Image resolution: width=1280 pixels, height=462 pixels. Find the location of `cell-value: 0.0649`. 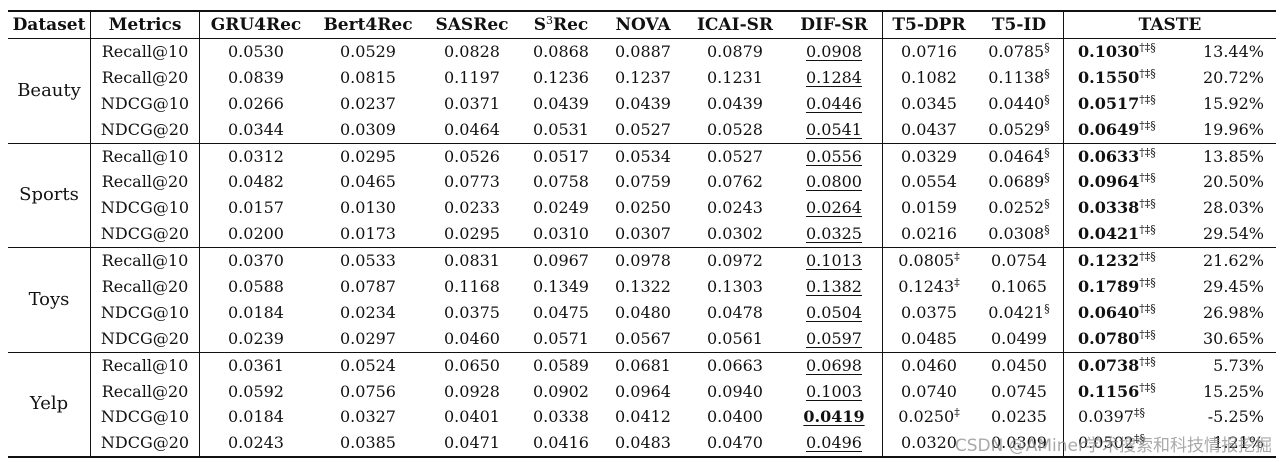

cell-value: 0.0649 is located at coordinates (1109, 129).